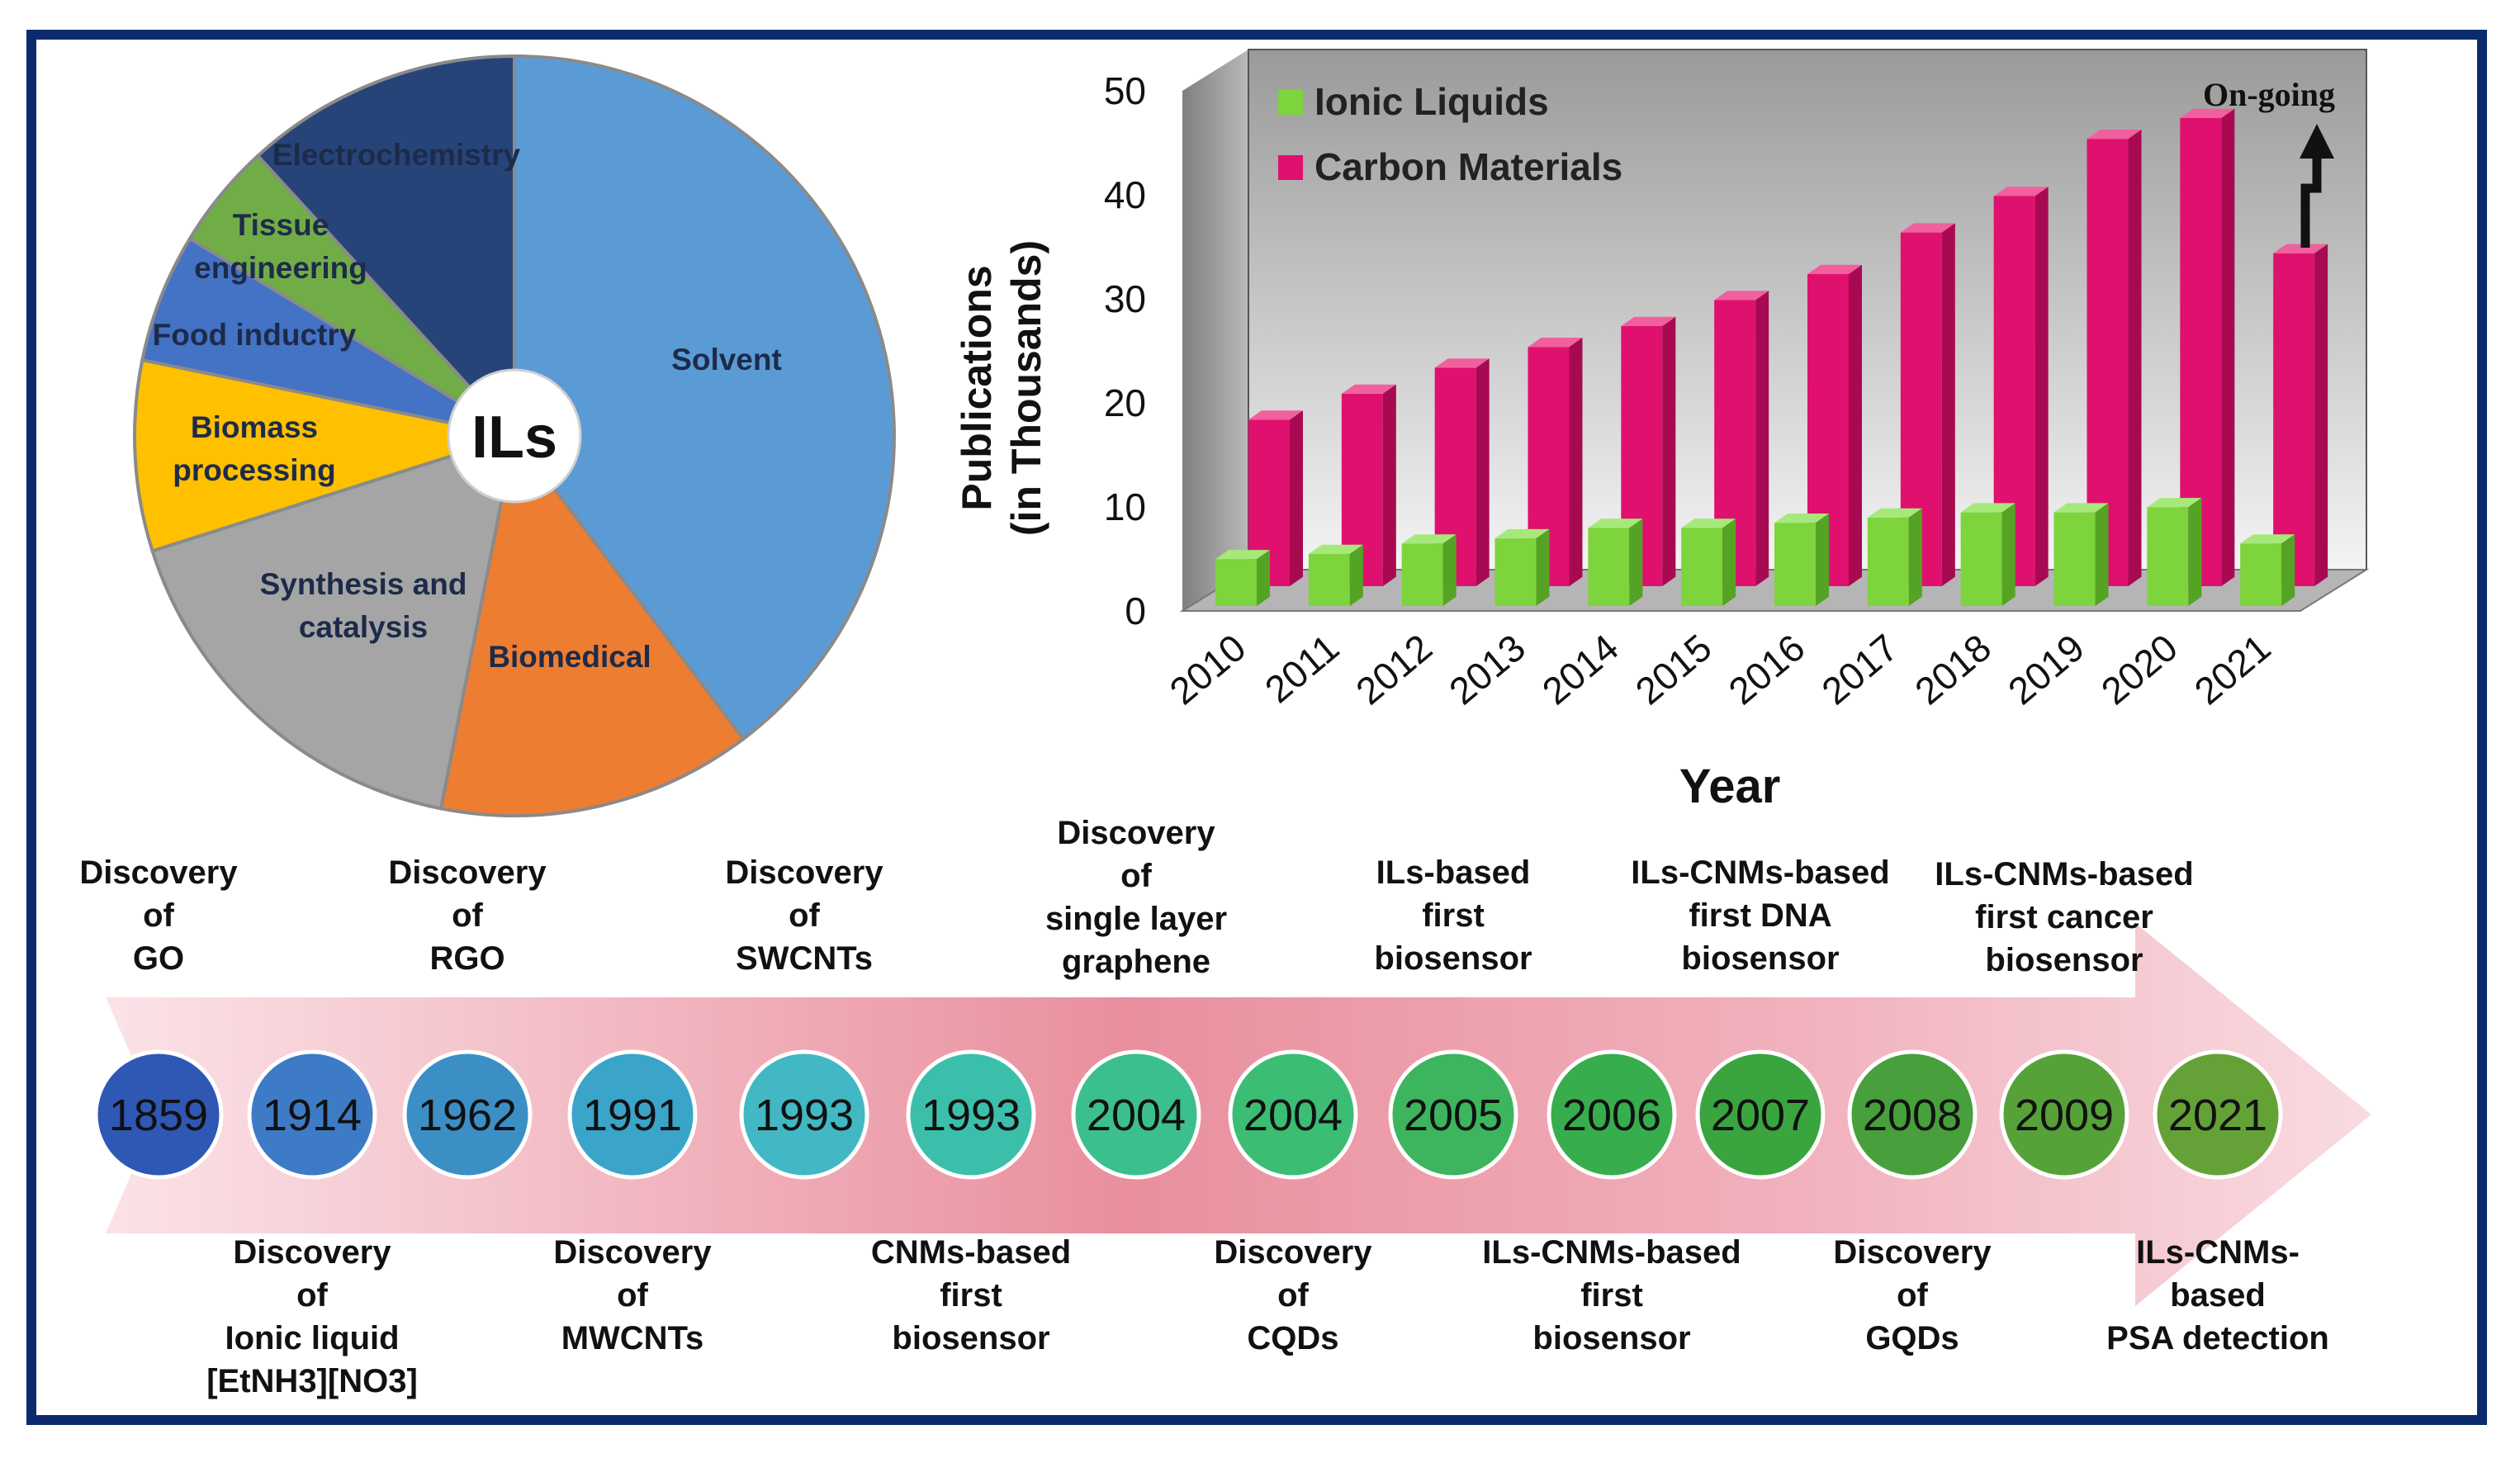 This screenshot has width=2520, height=1458. Describe the element at coordinates (1136, 897) in the screenshot. I see `timeline-event-6: Discovery of single layer graphene` at that location.